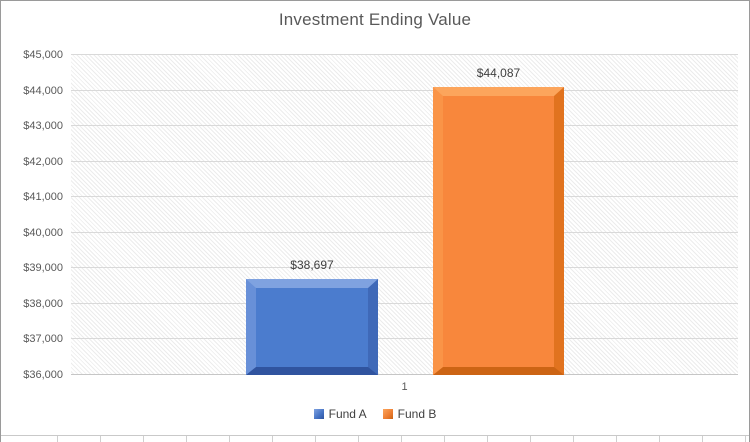 This screenshot has width=750, height=442. I want to click on y-axis-tick-label: $39,000, so click(43, 268).